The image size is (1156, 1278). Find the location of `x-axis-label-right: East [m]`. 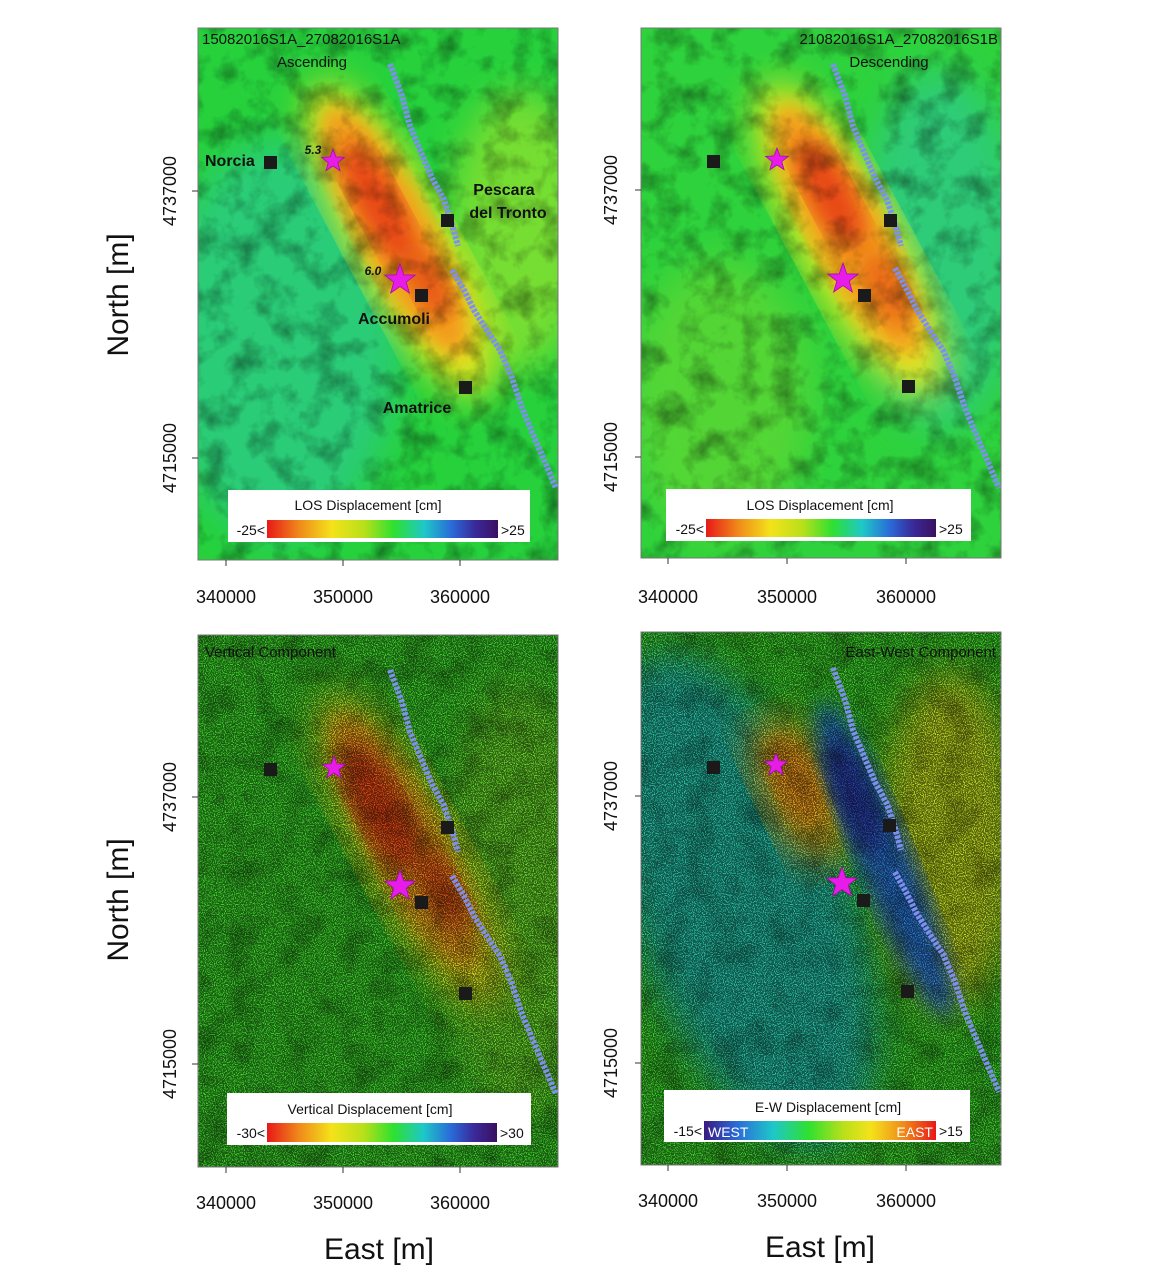

x-axis-label-right: East [m] is located at coordinates (820, 1247).